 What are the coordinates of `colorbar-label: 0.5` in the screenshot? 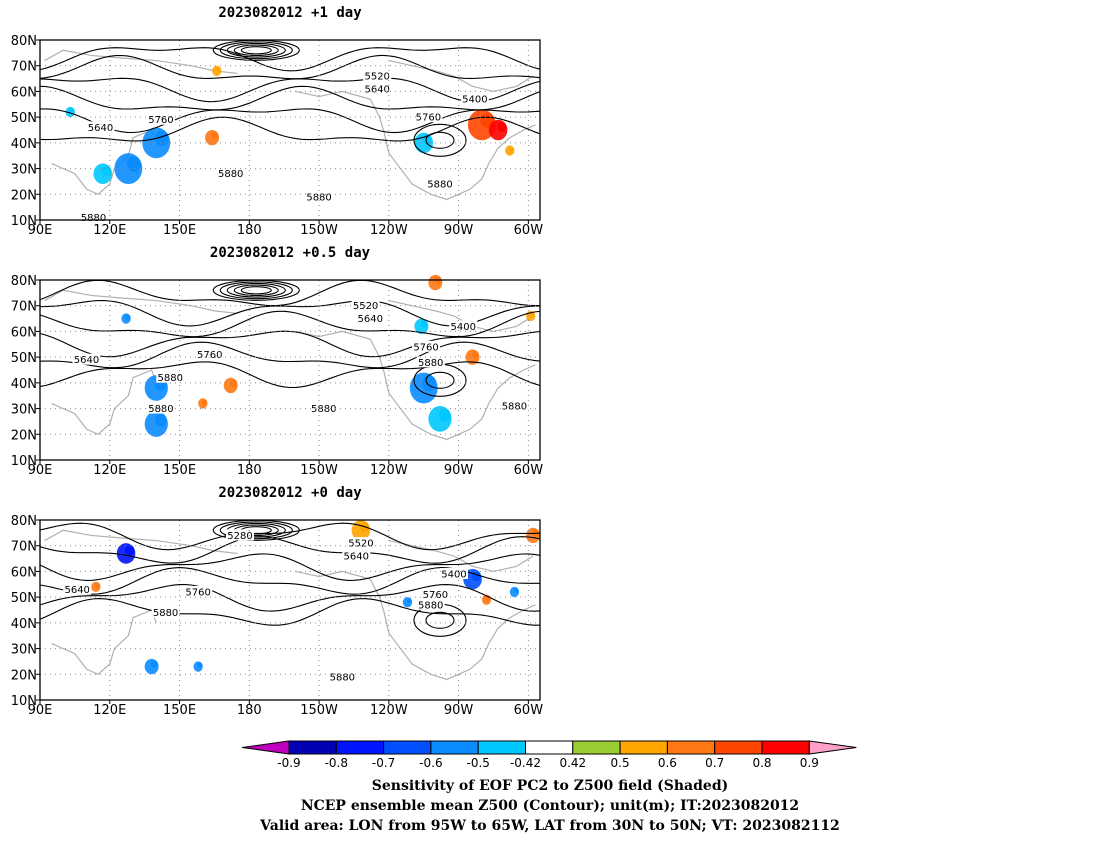 It's located at (620, 763).